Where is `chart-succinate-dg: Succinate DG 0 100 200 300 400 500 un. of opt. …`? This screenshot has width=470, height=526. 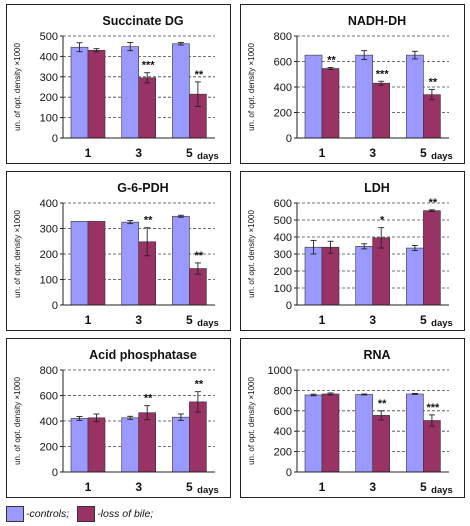
chart-succinate-dg: Succinate DG 0 100 200 300 400 500 un. of opt. … is located at coordinates (116, 88).